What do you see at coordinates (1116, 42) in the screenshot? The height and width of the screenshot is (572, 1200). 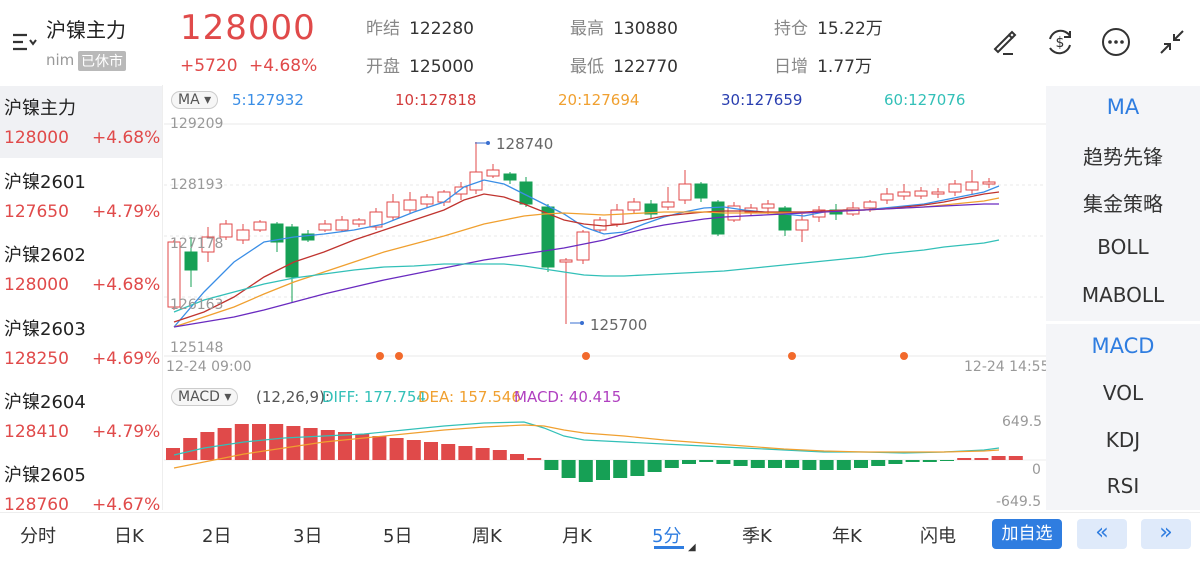 I see `more-icon` at bounding box center [1116, 42].